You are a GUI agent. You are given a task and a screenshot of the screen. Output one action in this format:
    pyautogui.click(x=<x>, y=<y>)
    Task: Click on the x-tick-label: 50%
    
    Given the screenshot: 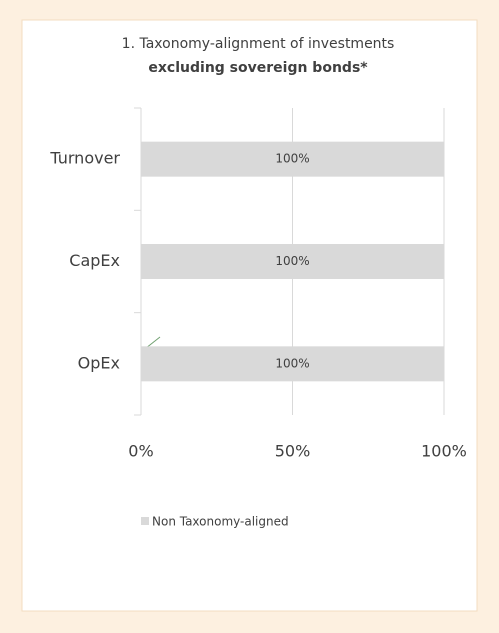 What is the action you would take?
    pyautogui.click(x=293, y=451)
    